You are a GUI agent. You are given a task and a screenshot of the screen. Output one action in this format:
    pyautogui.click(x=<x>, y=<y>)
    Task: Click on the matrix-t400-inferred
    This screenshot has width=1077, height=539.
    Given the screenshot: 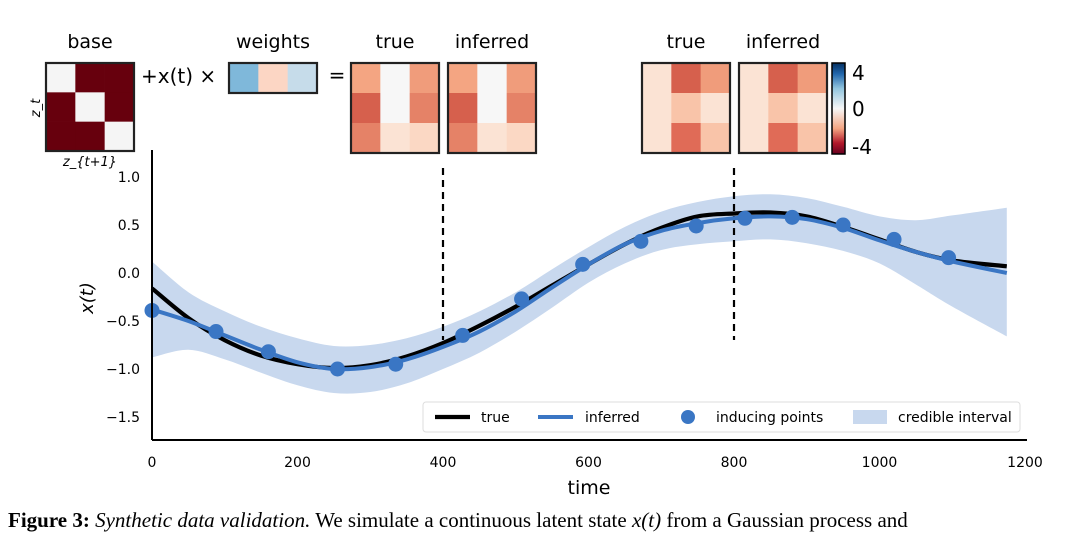 What is the action you would take?
    pyautogui.click(x=492, y=108)
    